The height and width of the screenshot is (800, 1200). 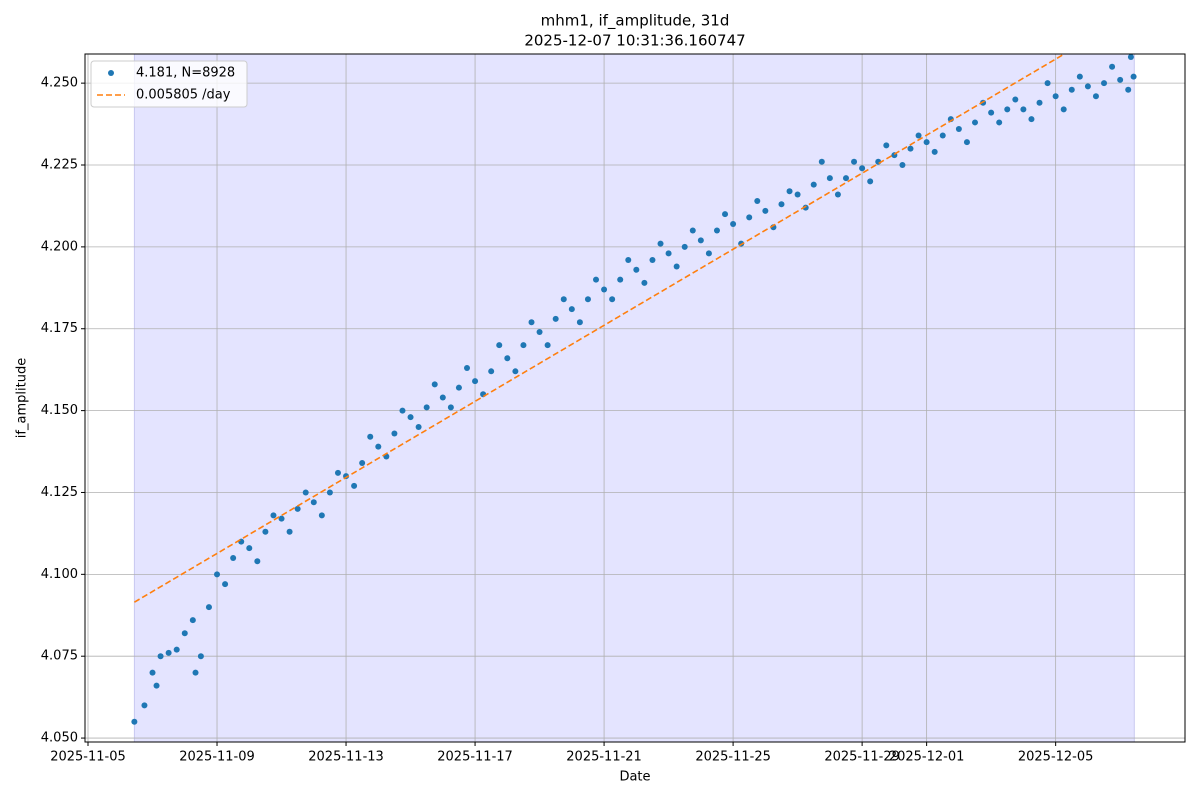 What do you see at coordinates (604, 757) in the screenshot?
I see `x-tick-label: 2025-11-21` at bounding box center [604, 757].